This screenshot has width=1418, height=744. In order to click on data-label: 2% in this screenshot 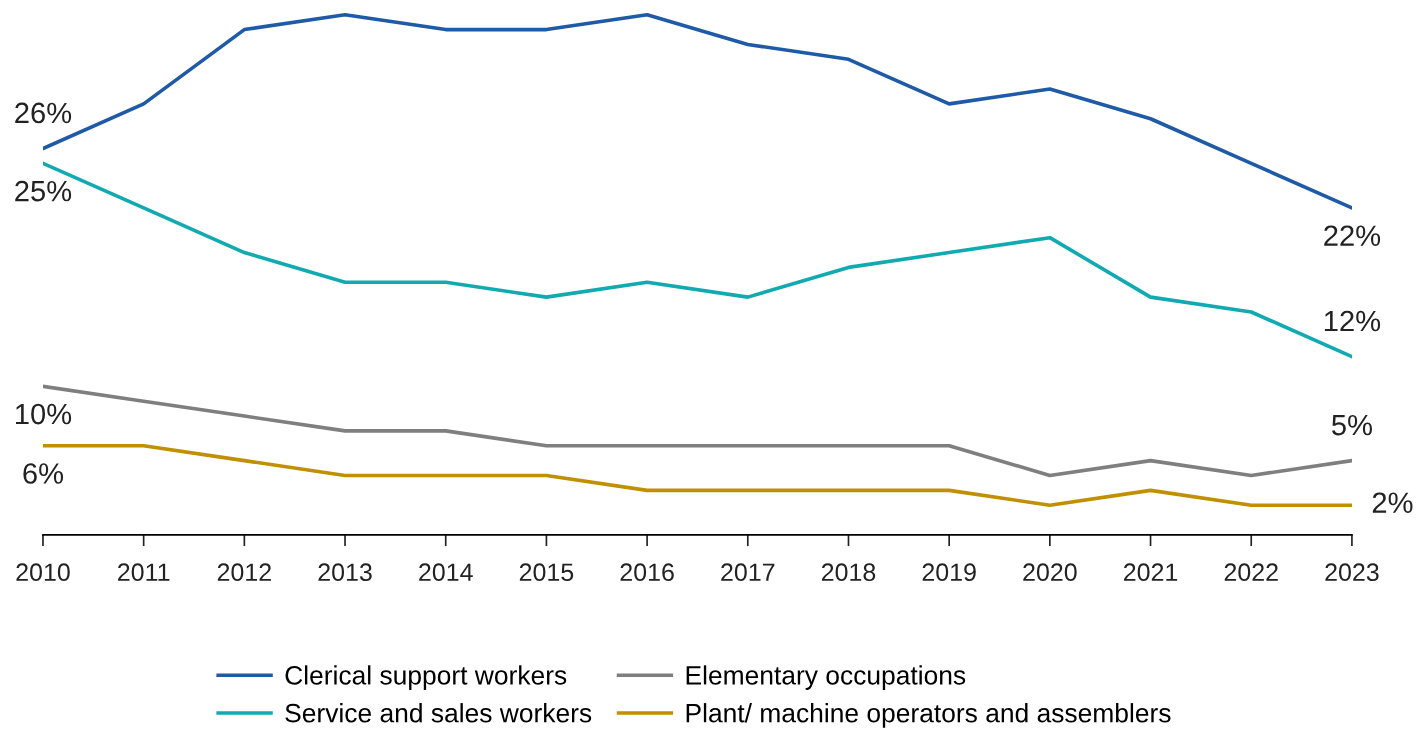, I will do `click(1392, 502)`.